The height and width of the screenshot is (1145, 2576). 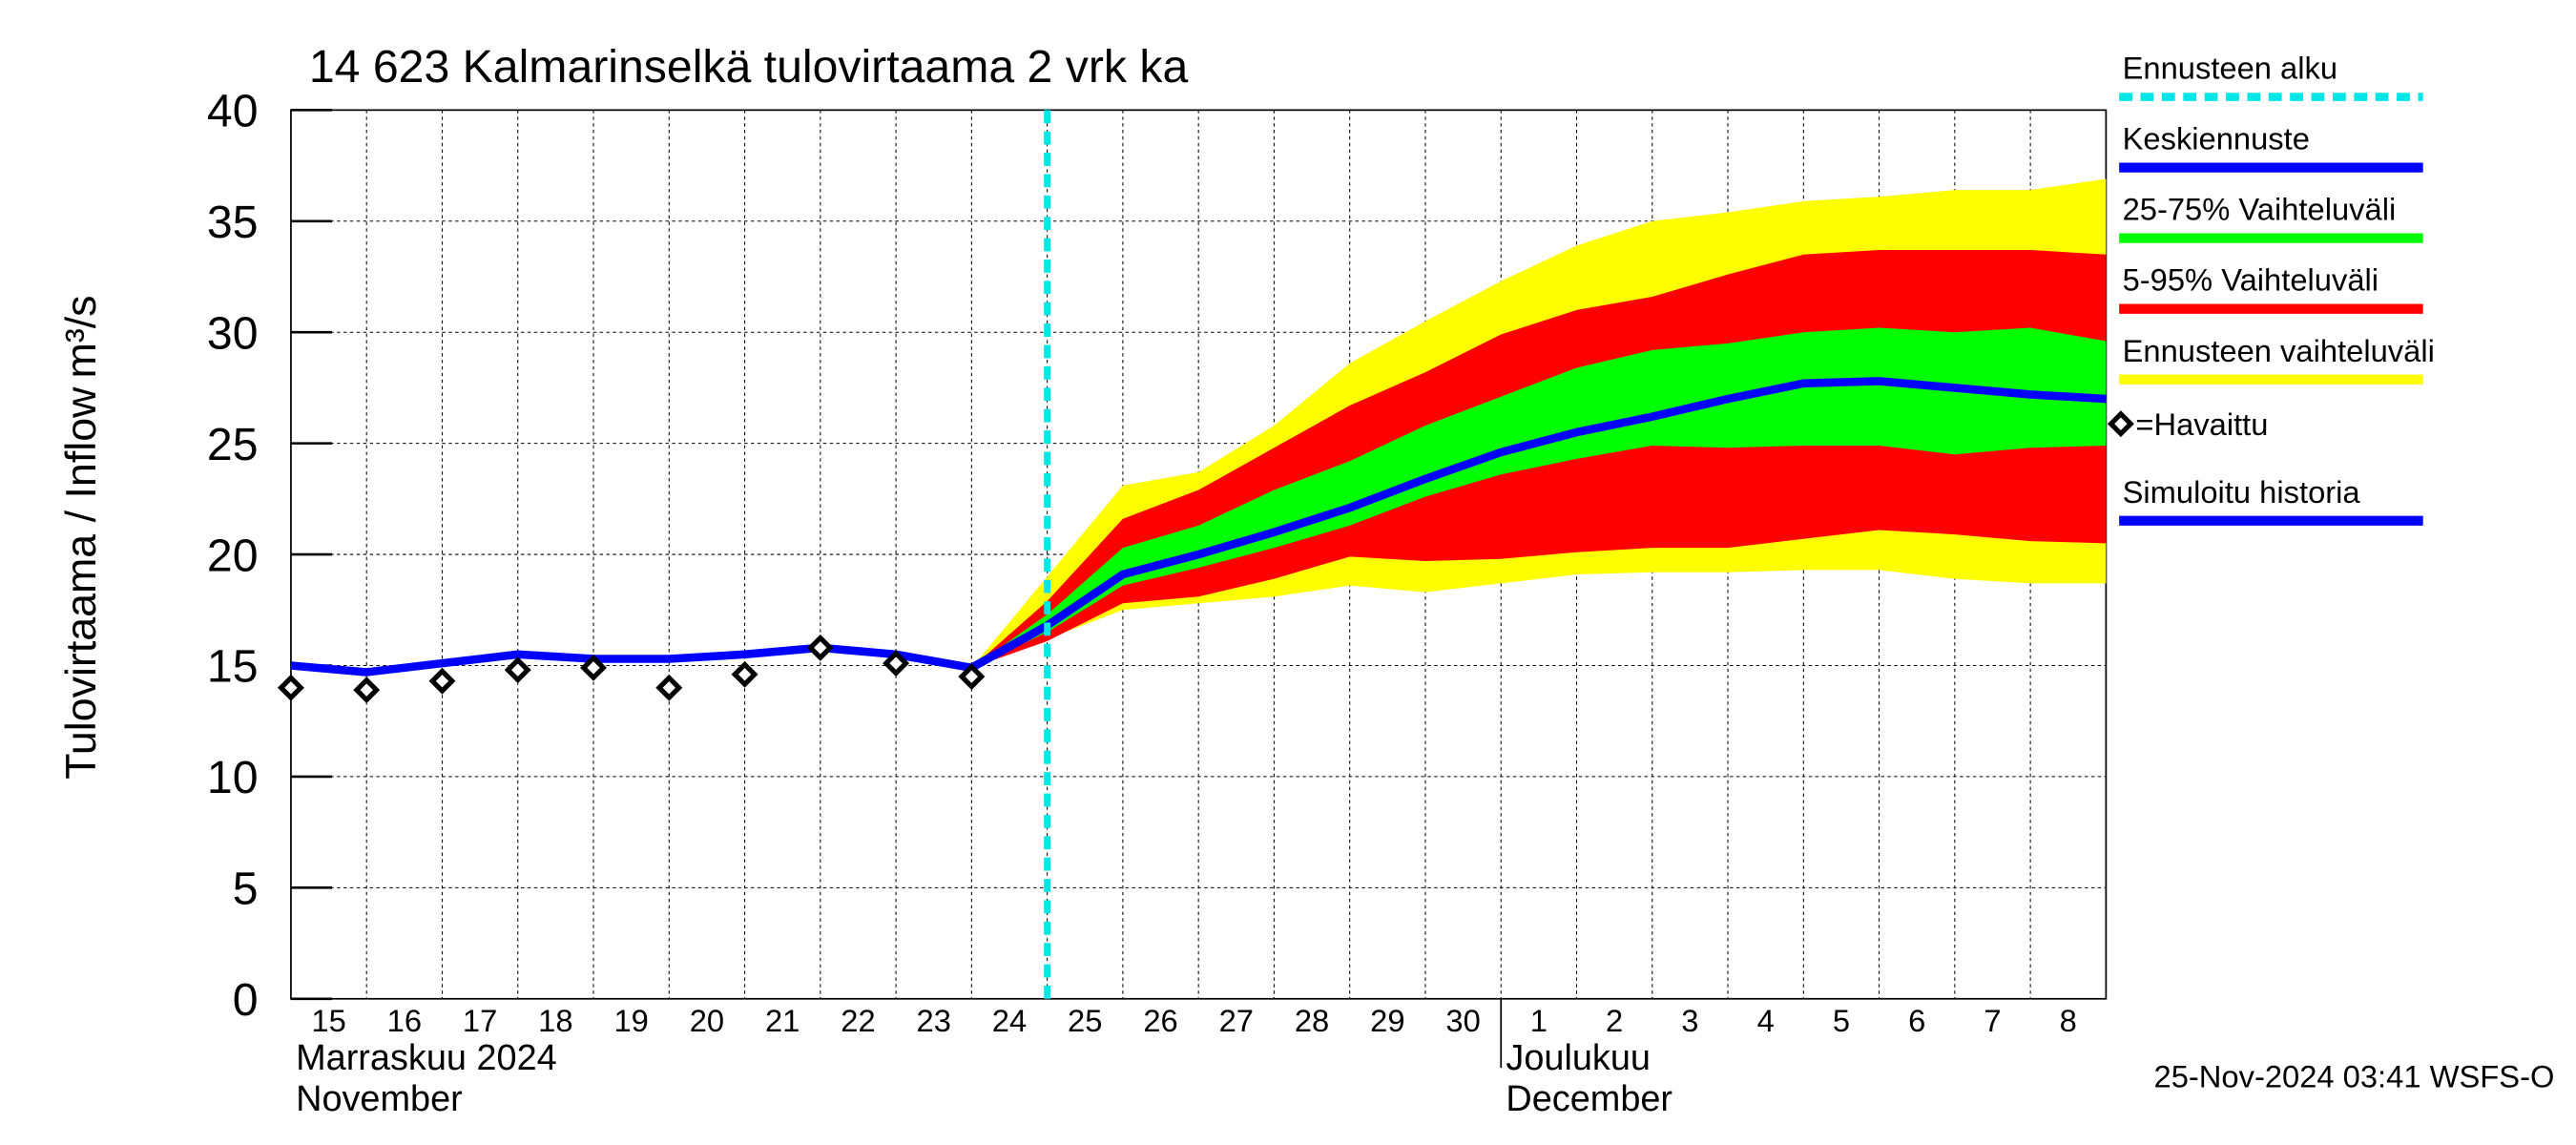 I want to click on x-tick-label: 21, so click(x=782, y=1021).